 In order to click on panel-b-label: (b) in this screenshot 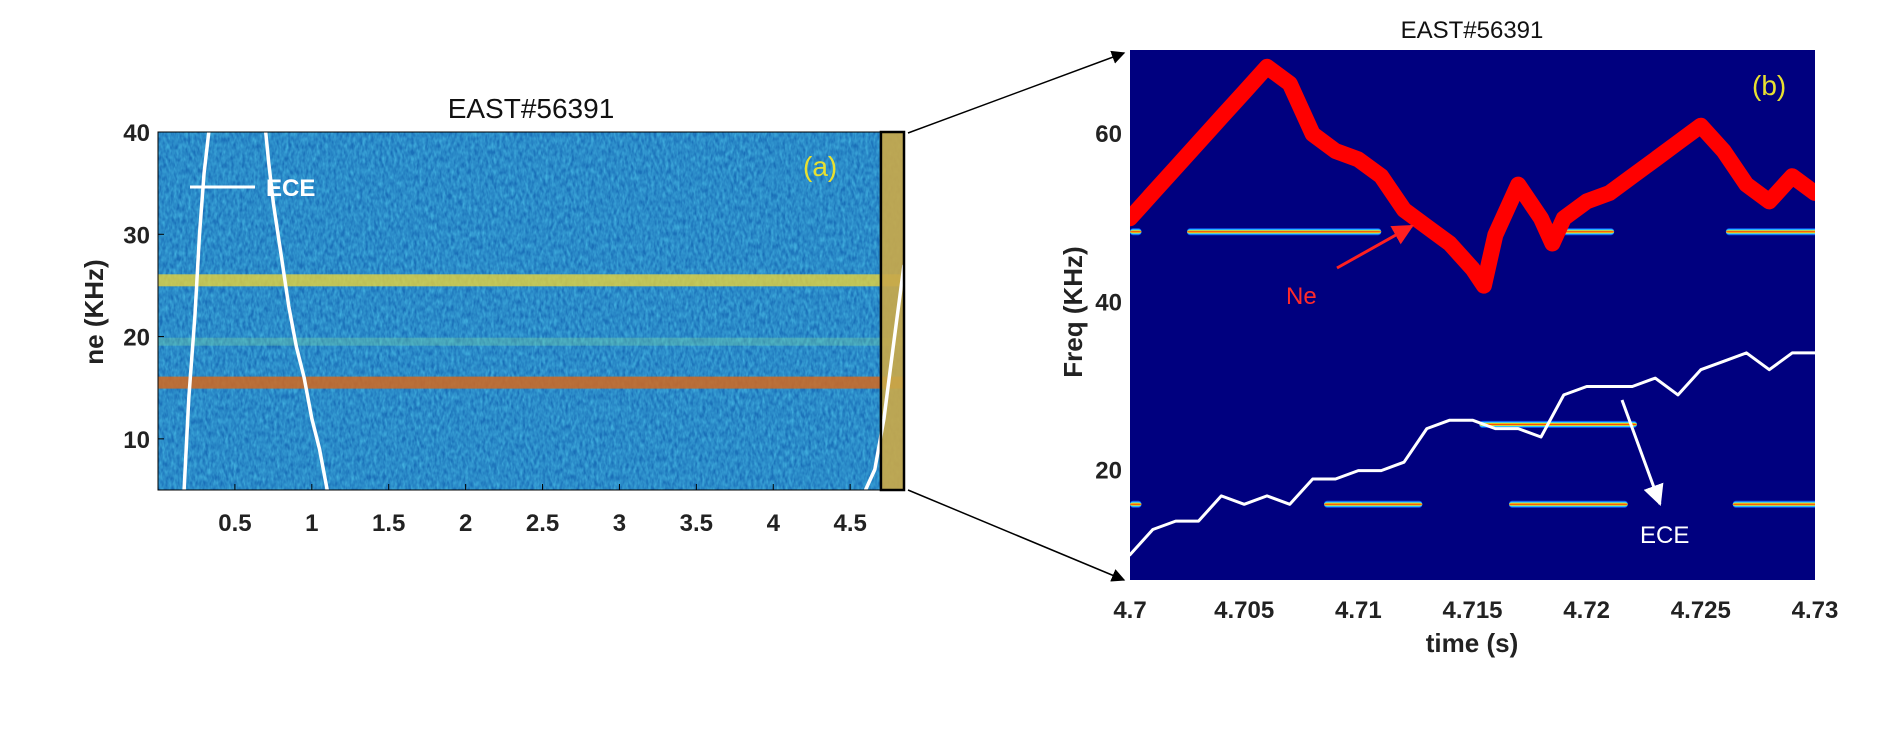, I will do `click(1769, 85)`.